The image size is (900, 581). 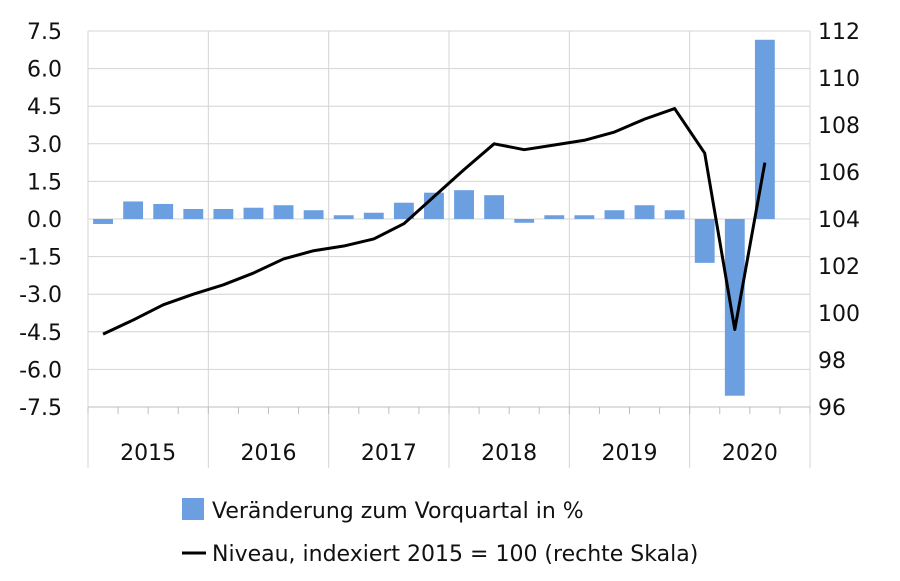 I want to click on left-tick-label: 7.5, so click(x=44, y=32).